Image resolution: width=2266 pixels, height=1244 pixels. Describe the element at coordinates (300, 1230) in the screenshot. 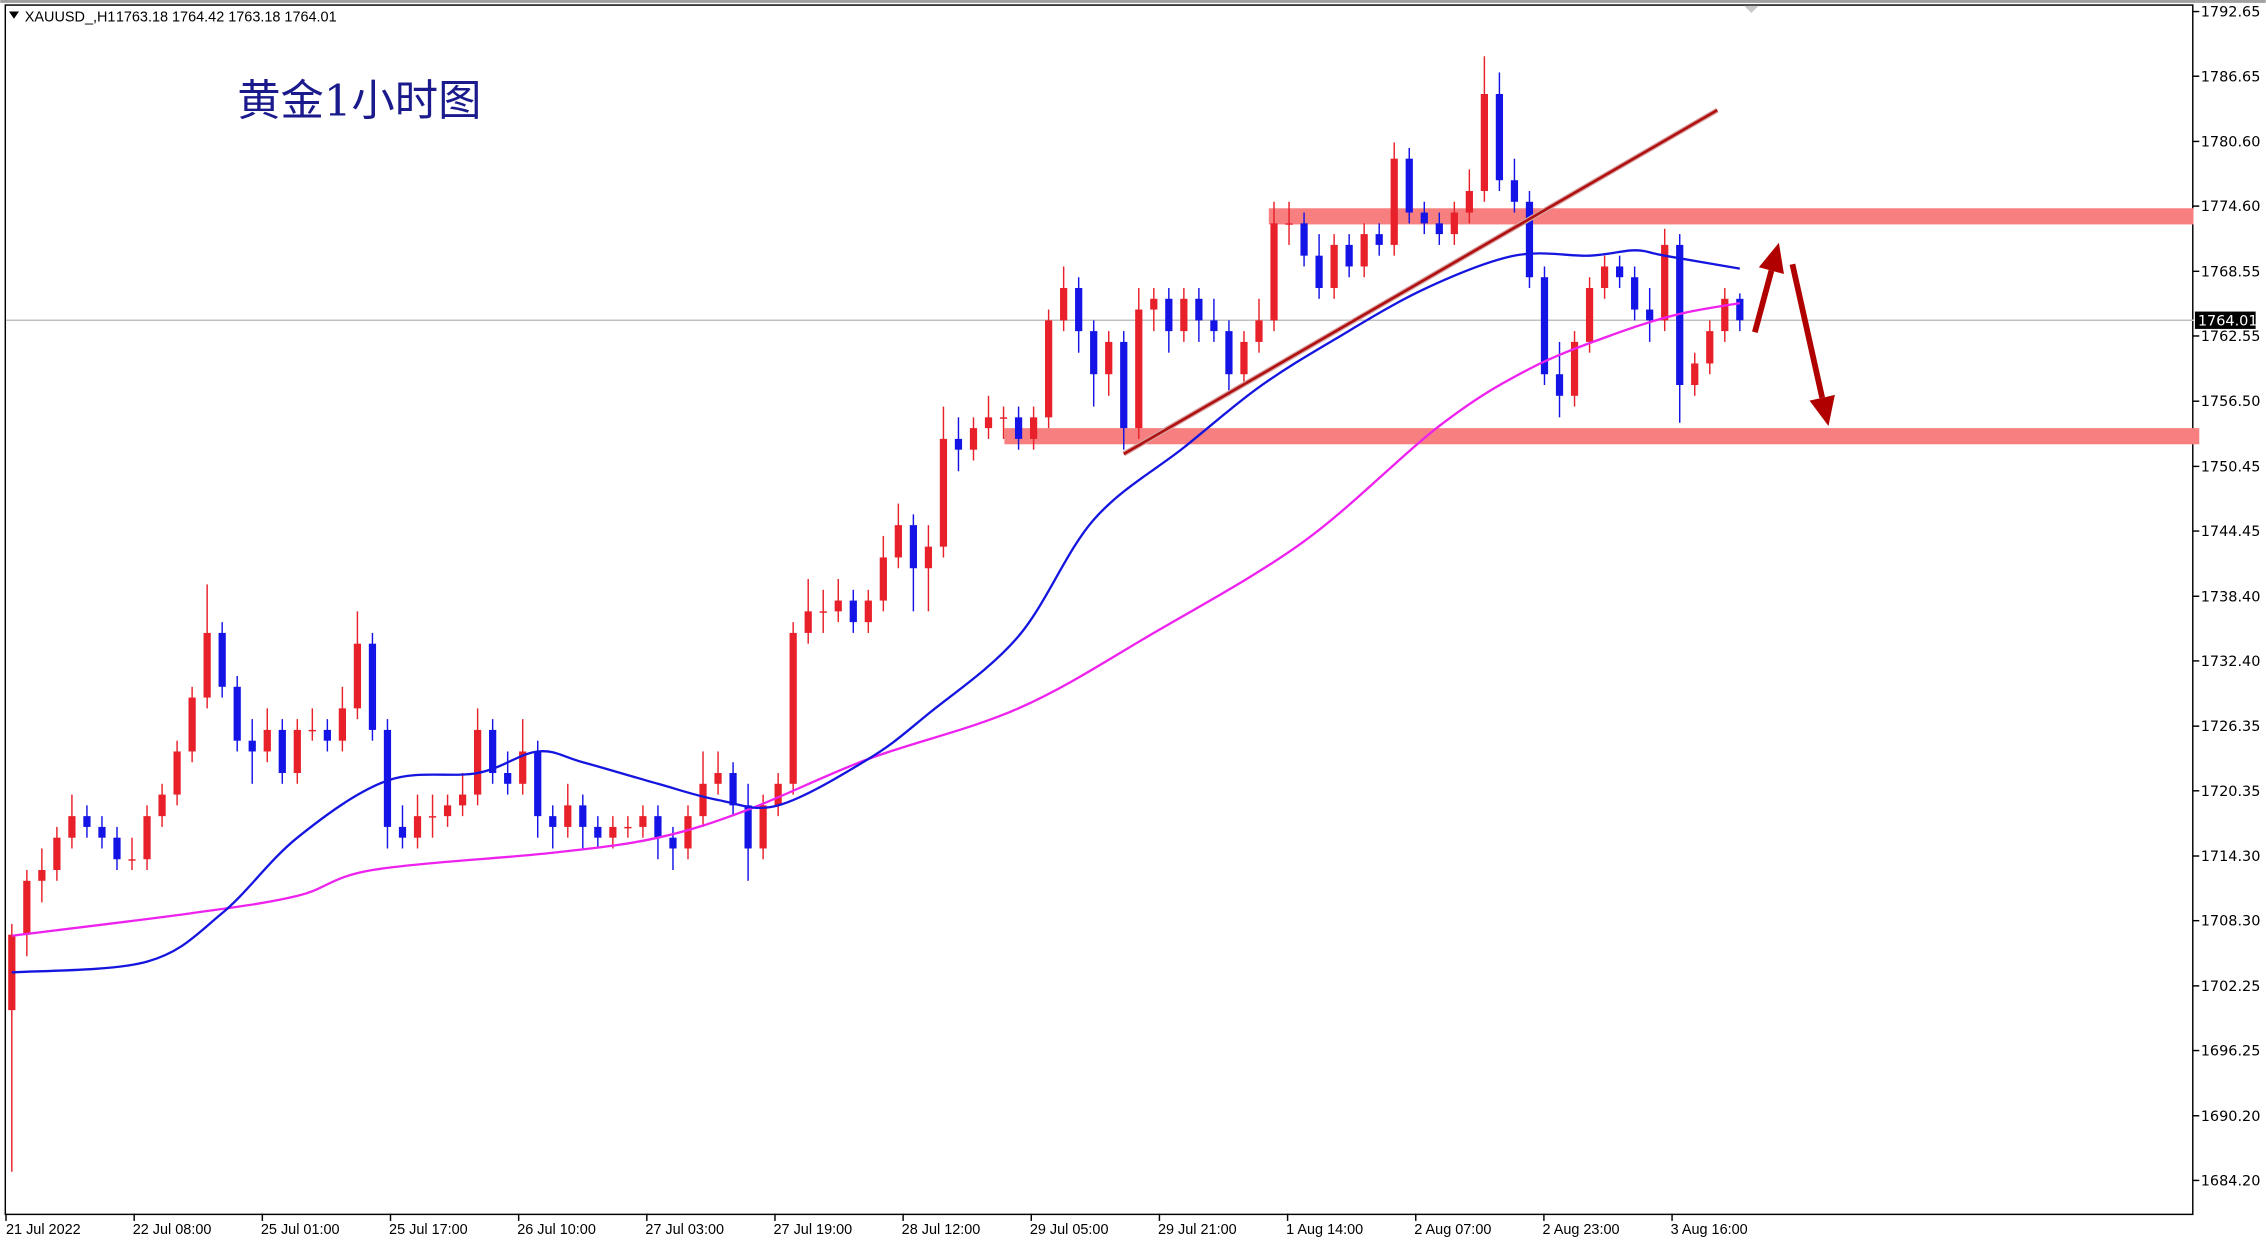

I see `x-tick-label: 25 Jul 01:00` at that location.